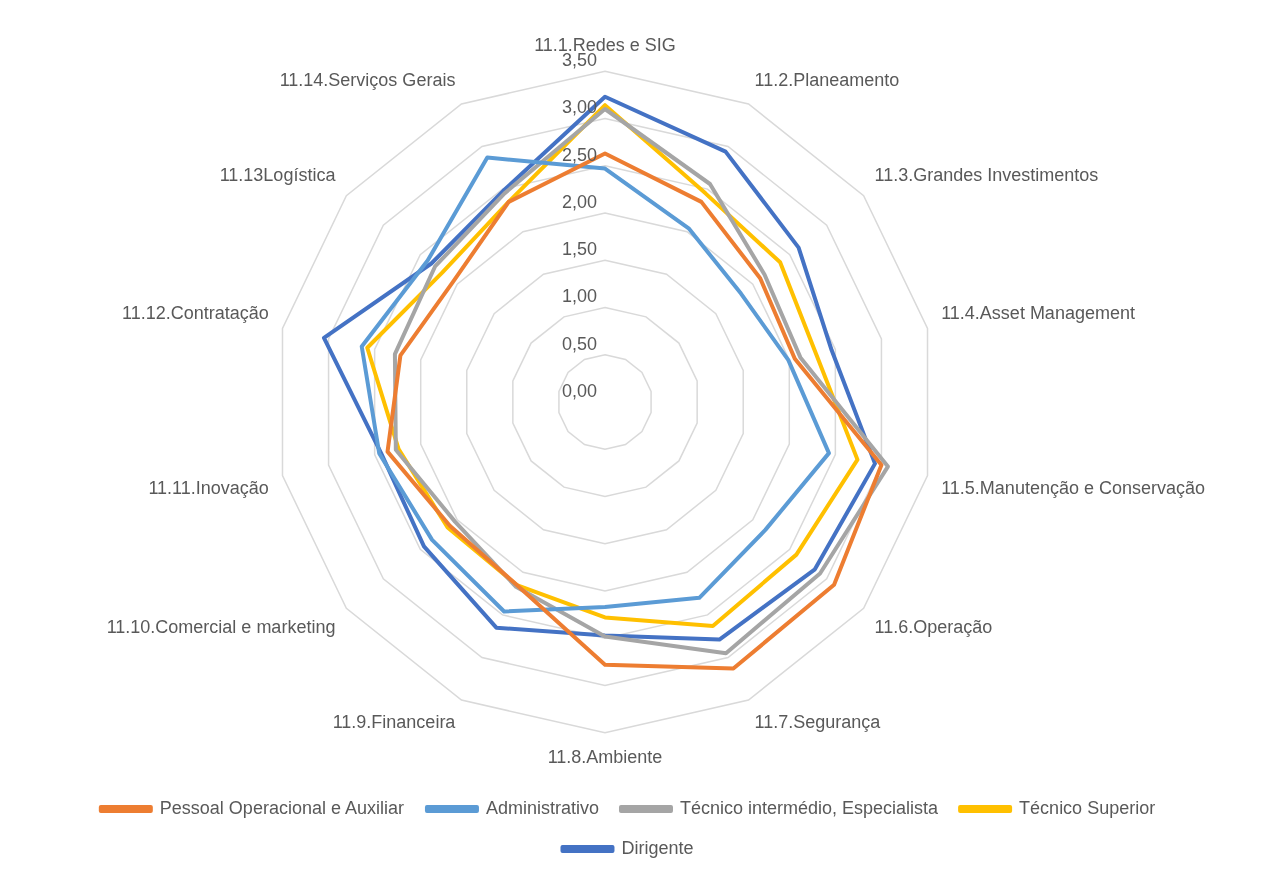 This screenshot has height=891, width=1262. Describe the element at coordinates (579, 249) in the screenshot. I see `y-tick-label: 1,50` at that location.